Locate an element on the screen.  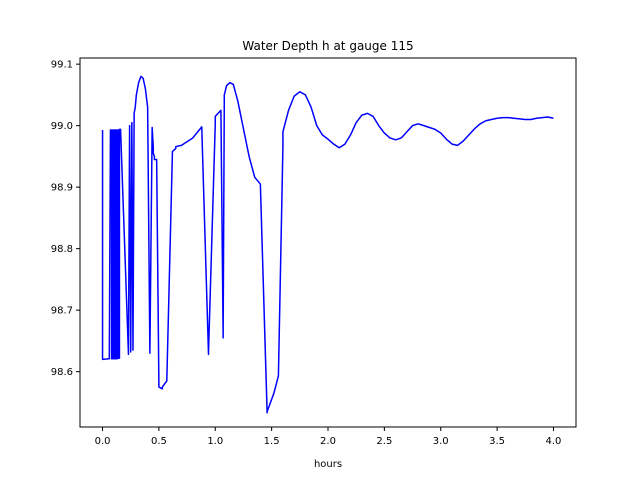
y-tick-label: 98.8 is located at coordinates (62, 249).